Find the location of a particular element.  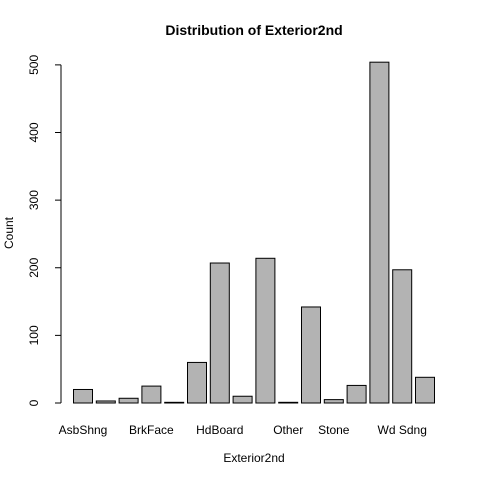

bar-stone is located at coordinates (333, 401).